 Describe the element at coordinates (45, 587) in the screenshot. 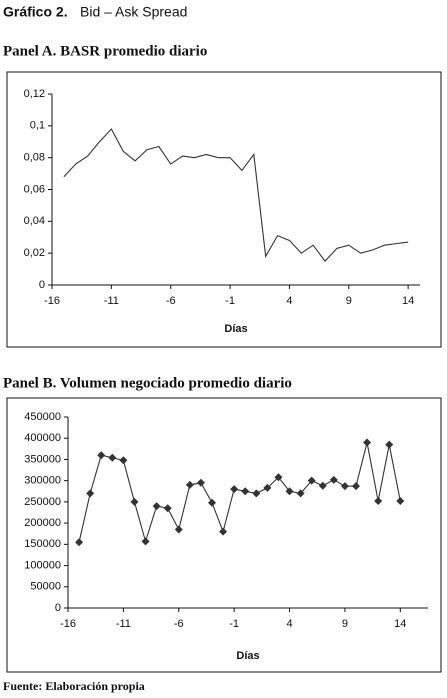

I see `y-tick-label: 50000` at that location.